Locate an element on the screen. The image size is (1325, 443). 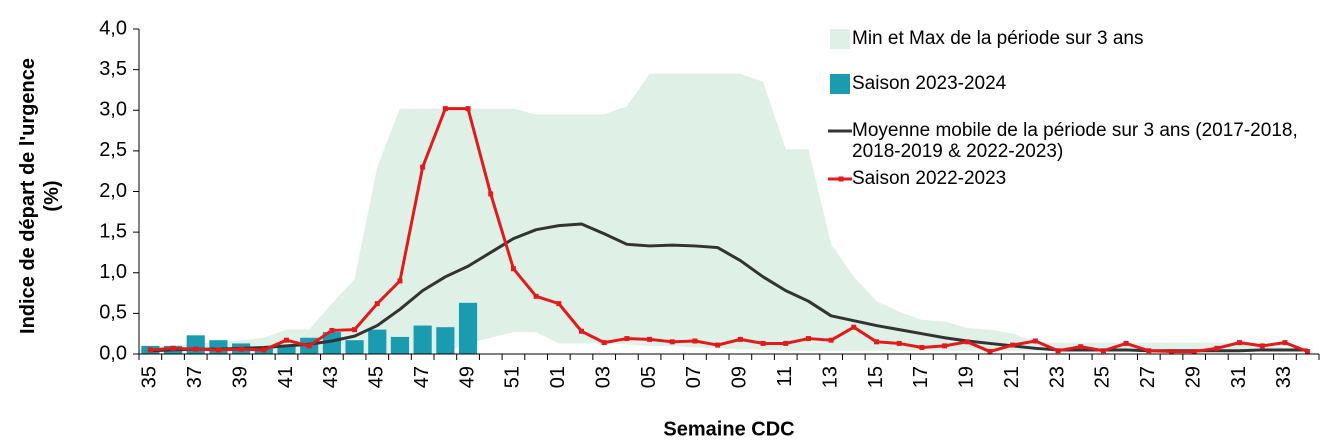
x-tick-label: 49 is located at coordinates (467, 377).